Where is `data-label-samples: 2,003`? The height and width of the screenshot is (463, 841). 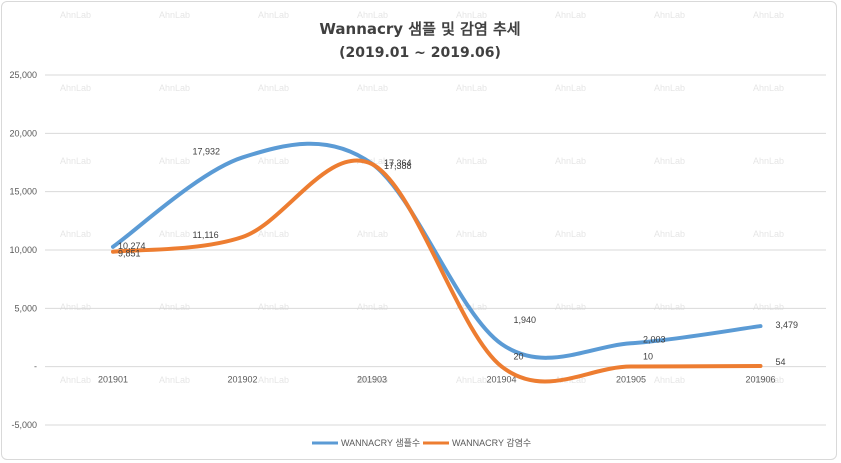
data-label-samples: 2,003 is located at coordinates (654, 339).